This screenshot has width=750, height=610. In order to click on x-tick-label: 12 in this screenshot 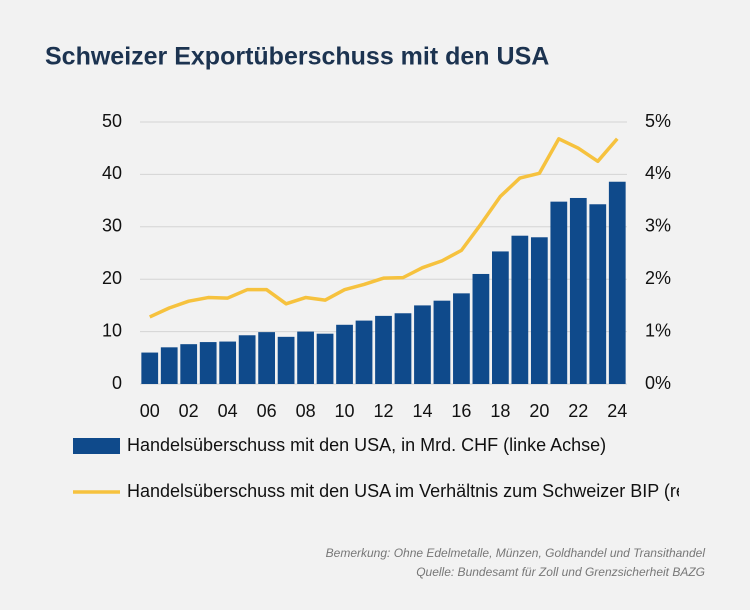, I will do `click(383, 411)`.